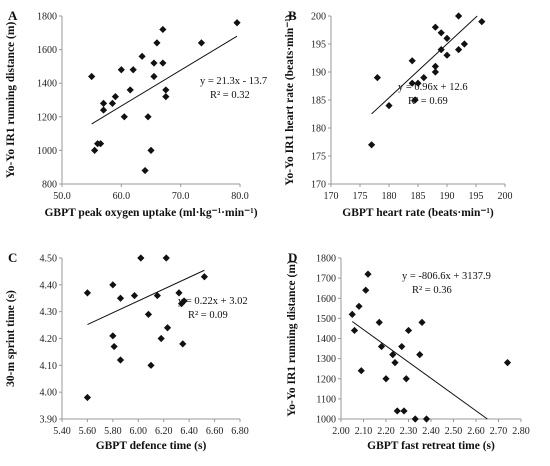 The image size is (550, 466). What do you see at coordinates (505, 196) in the screenshot?
I see `x-tick-label: 200` at bounding box center [505, 196].